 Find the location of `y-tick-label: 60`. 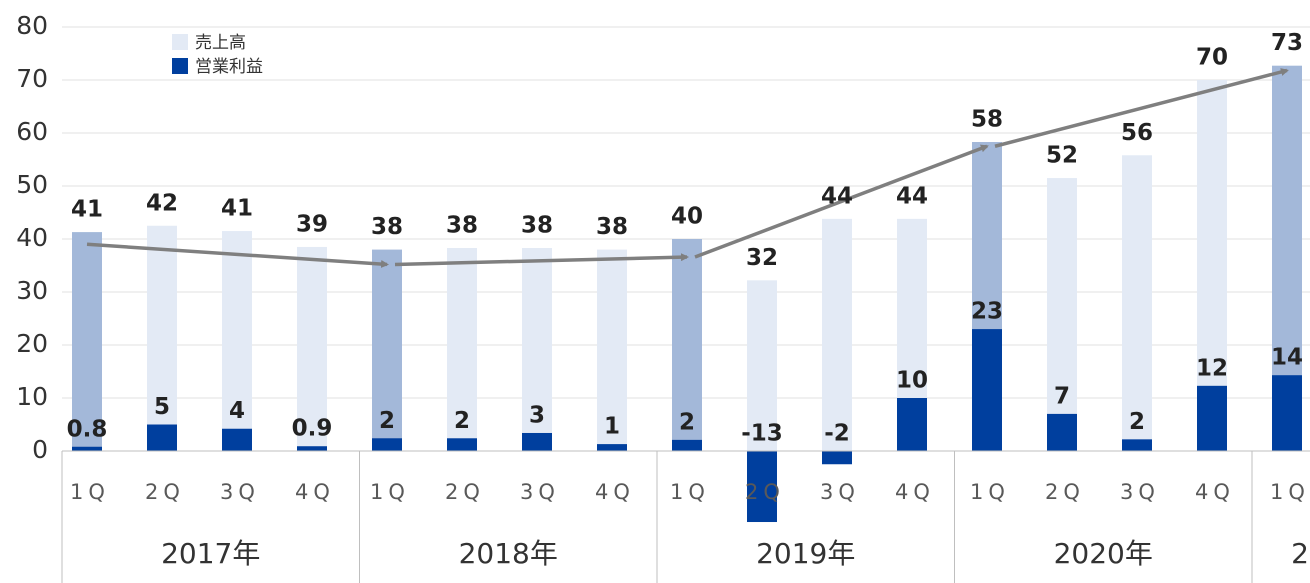

y-tick-label: 60 is located at coordinates (32, 131).